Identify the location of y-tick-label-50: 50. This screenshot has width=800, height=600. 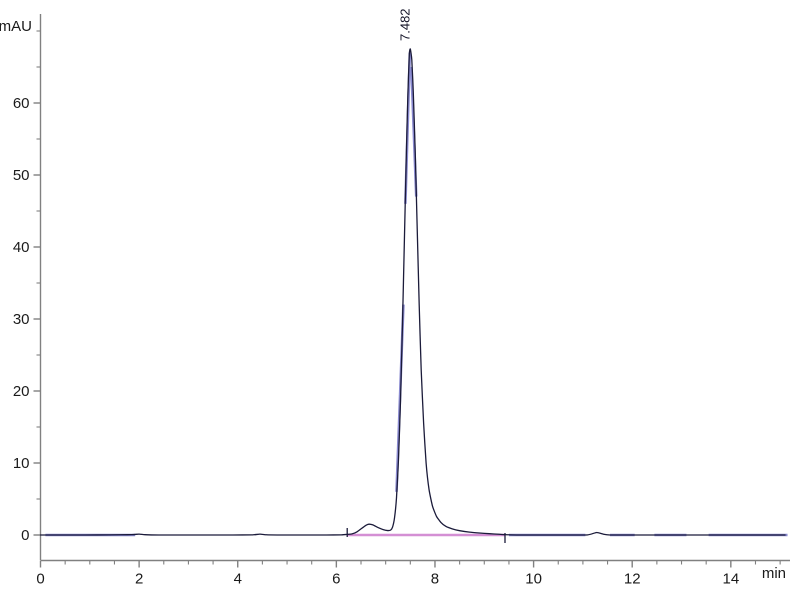
(21, 175).